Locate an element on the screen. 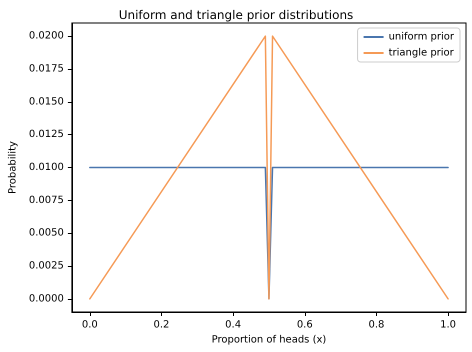  y-tick-label: 0.0025 is located at coordinates (46, 266).